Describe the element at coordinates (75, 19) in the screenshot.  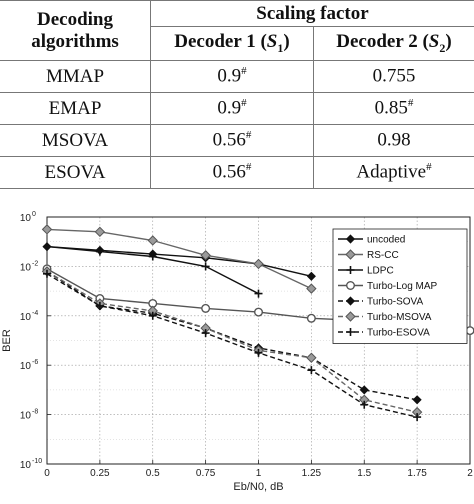
I see `algorithms-header-line1: Decoding` at that location.